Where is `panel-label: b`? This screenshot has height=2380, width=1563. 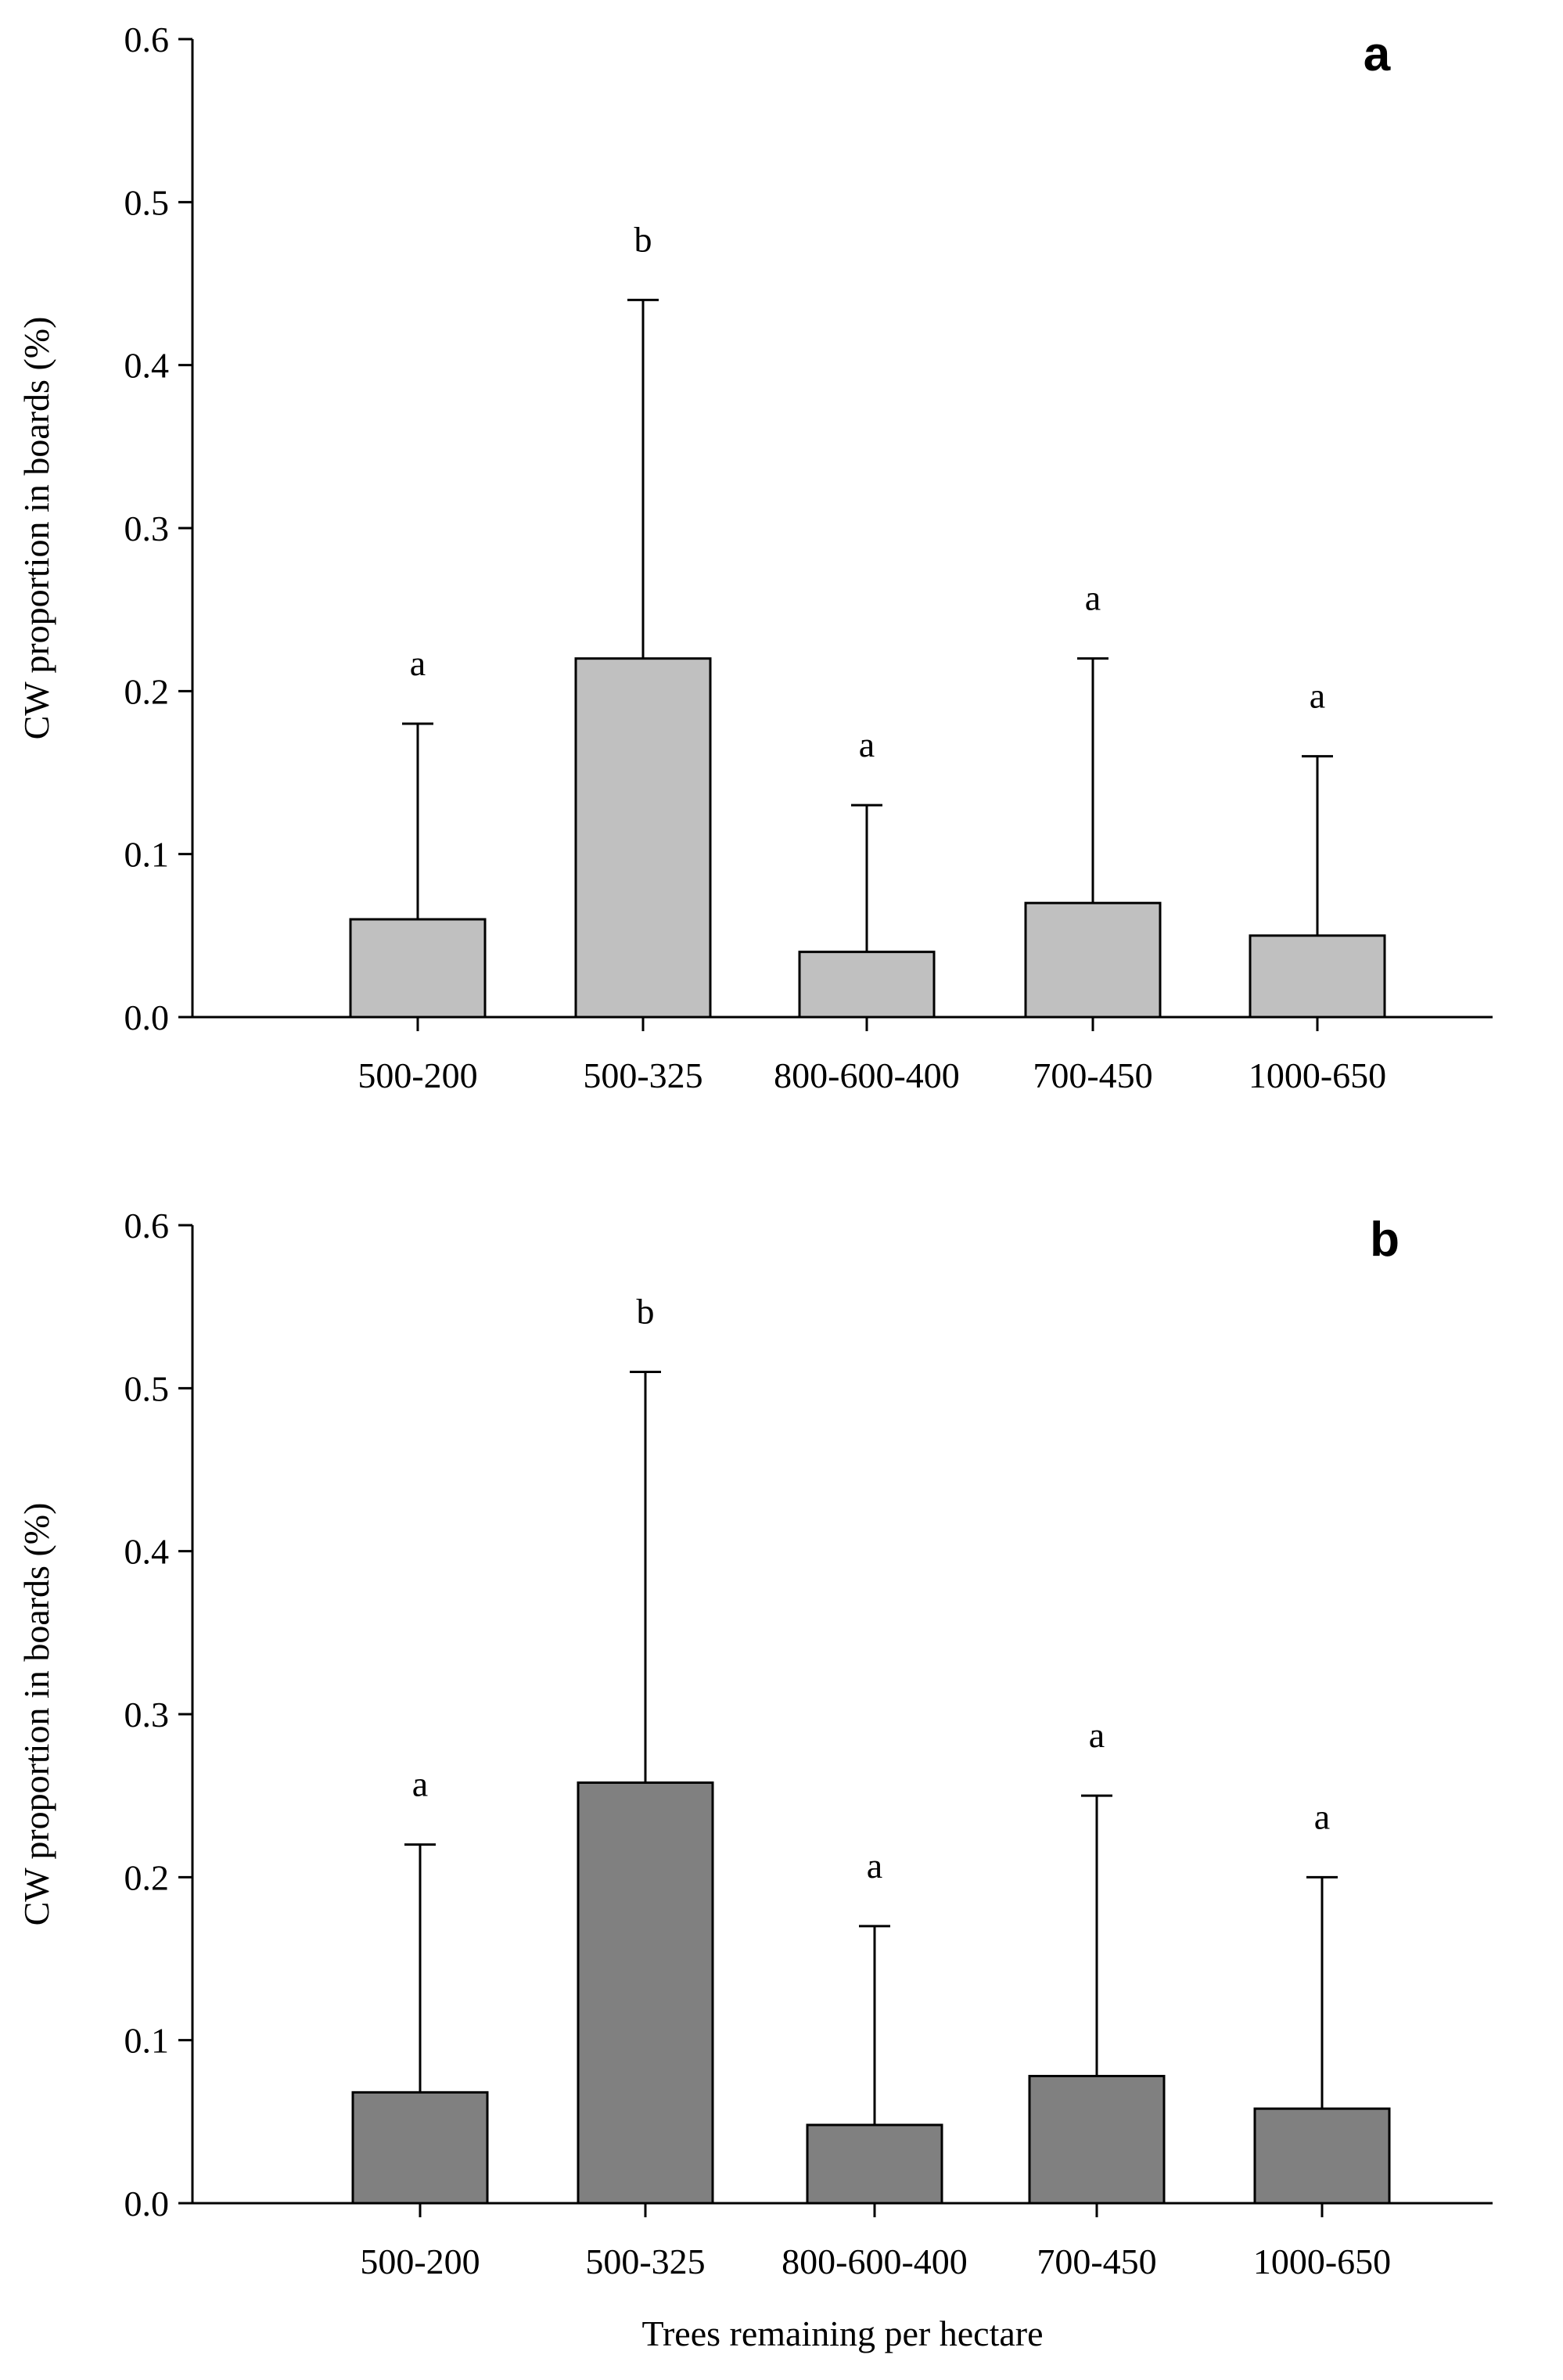
panel-label: b is located at coordinates (1385, 1240).